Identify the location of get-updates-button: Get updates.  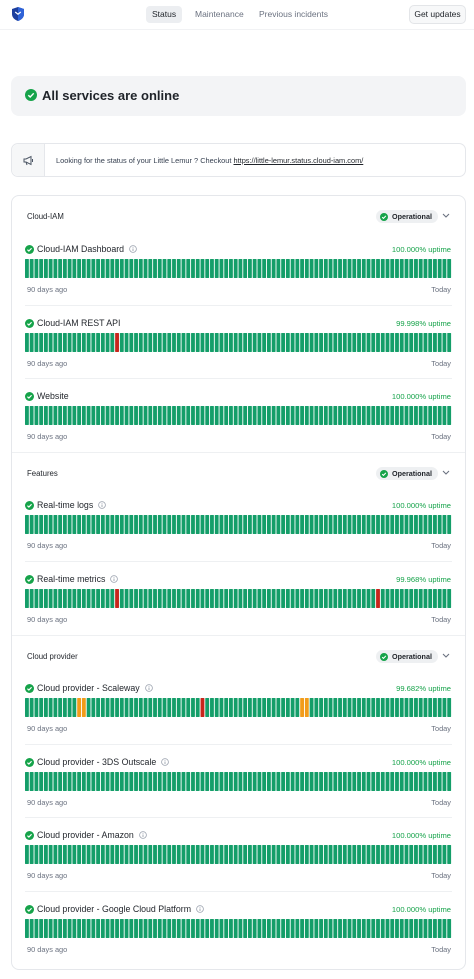
(437, 14).